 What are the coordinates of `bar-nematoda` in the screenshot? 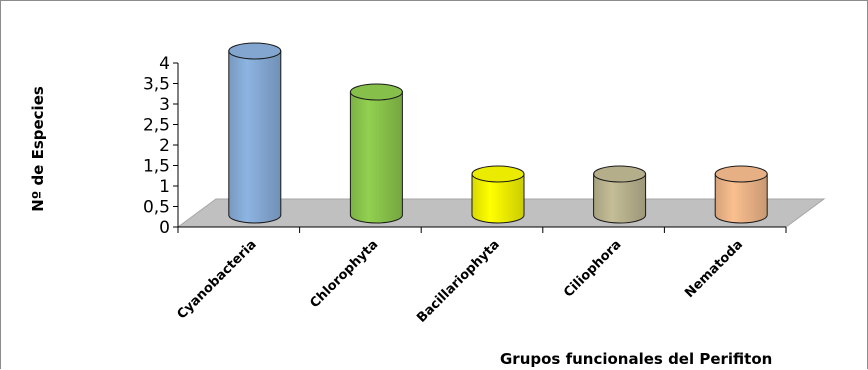 It's located at (741, 194).